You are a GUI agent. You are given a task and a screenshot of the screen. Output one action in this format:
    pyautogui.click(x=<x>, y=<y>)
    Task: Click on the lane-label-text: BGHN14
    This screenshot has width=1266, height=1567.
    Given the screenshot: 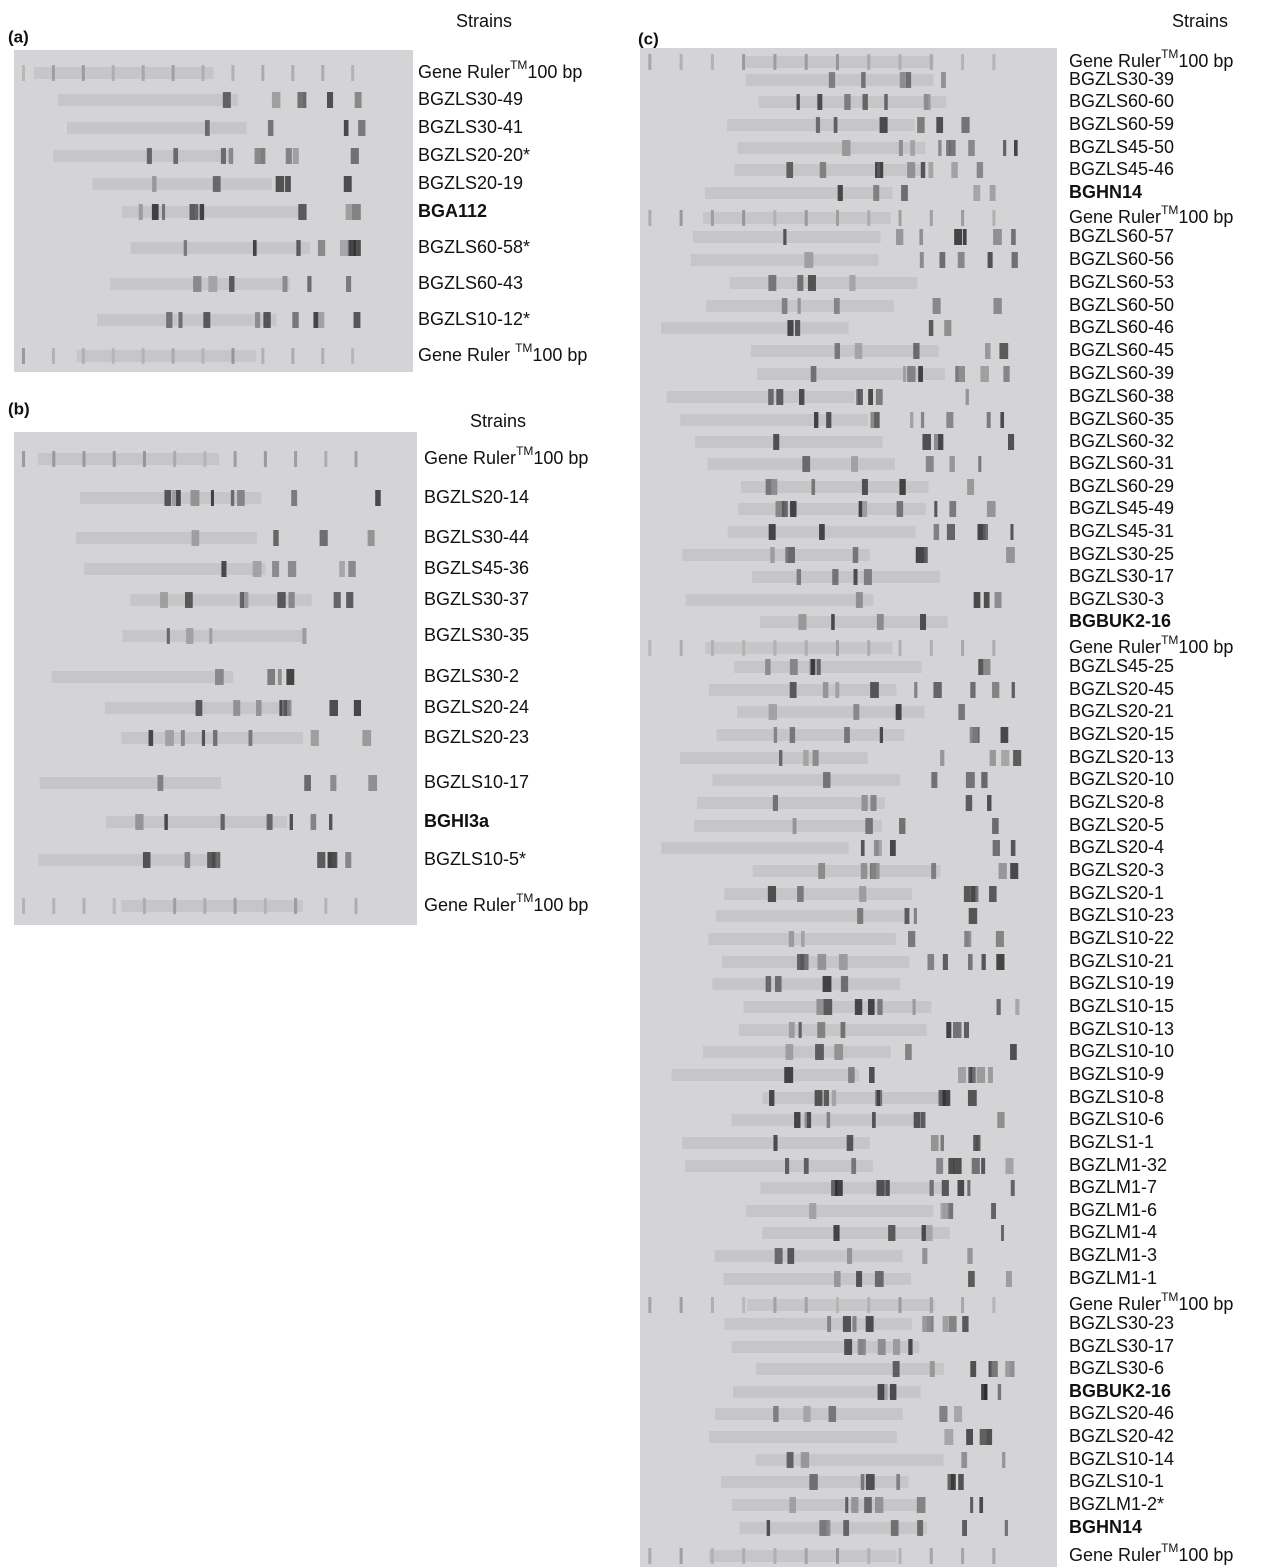 What is the action you would take?
    pyautogui.click(x=1105, y=1527)
    